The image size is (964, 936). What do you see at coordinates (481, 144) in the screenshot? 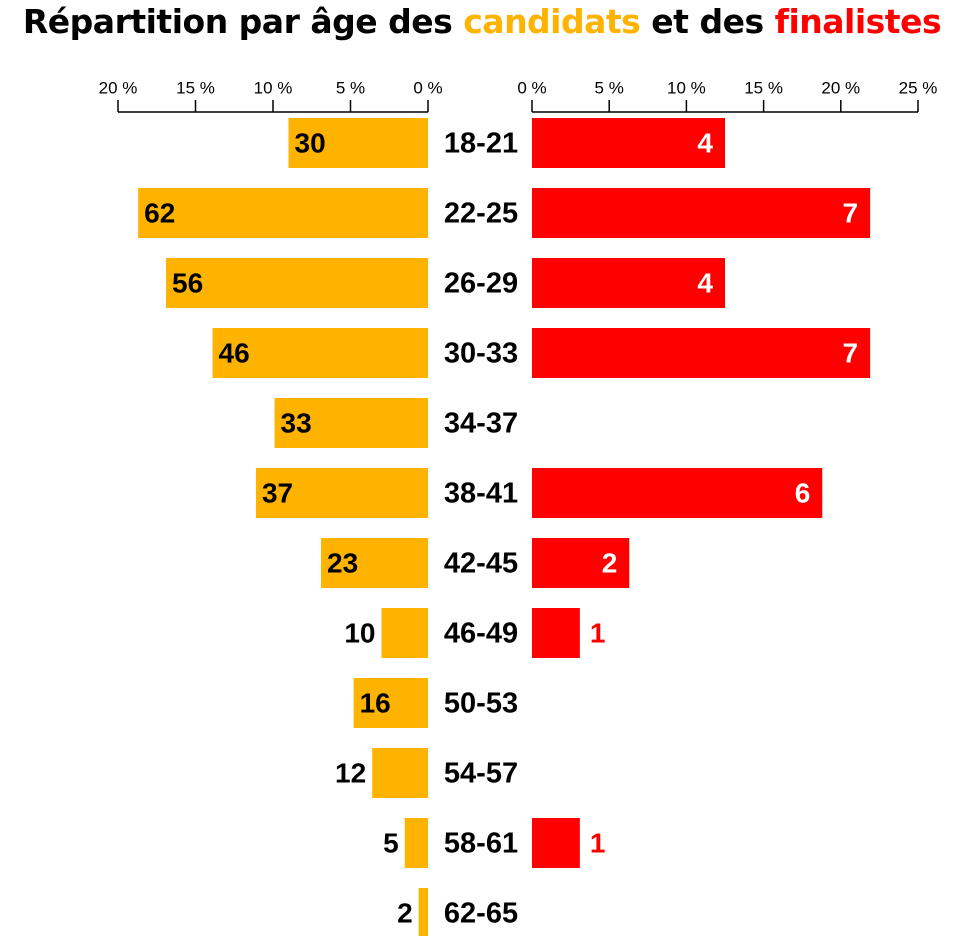
I see `category-label: 18-21` at bounding box center [481, 144].